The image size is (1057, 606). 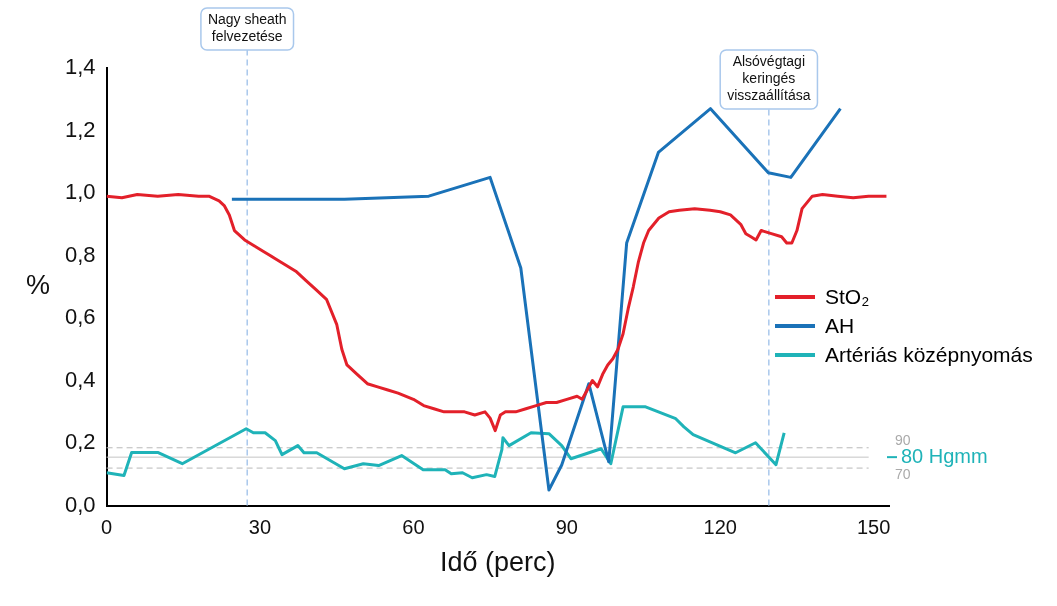 What do you see at coordinates (413, 527) in the screenshot?
I see `x-tick-label: 60` at bounding box center [413, 527].